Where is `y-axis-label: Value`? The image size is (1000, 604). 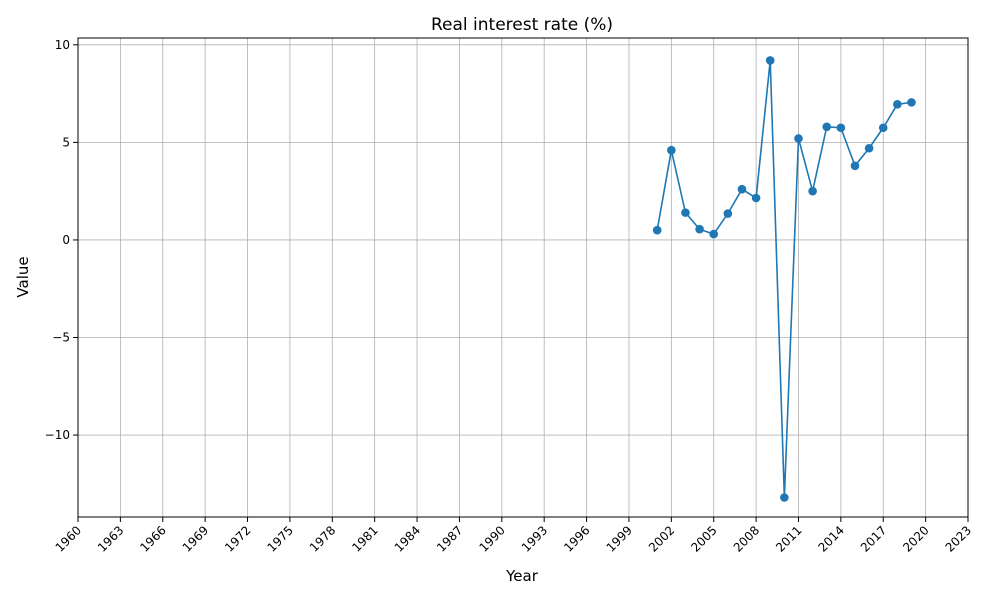
y-axis-label: Value is located at coordinates (23, 276).